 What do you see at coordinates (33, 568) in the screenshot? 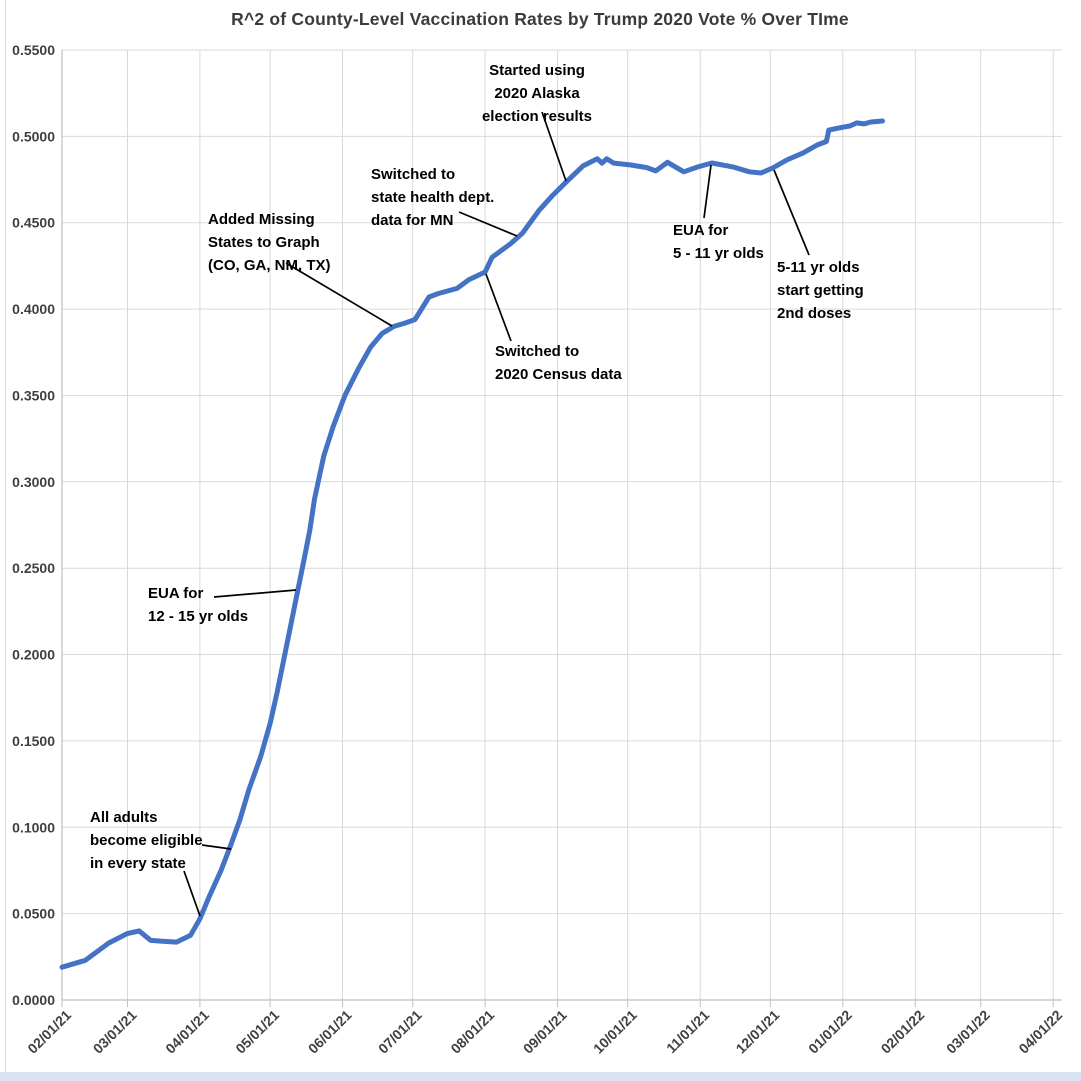
I see `y-axis-tick-label: 0.2500` at bounding box center [33, 568].